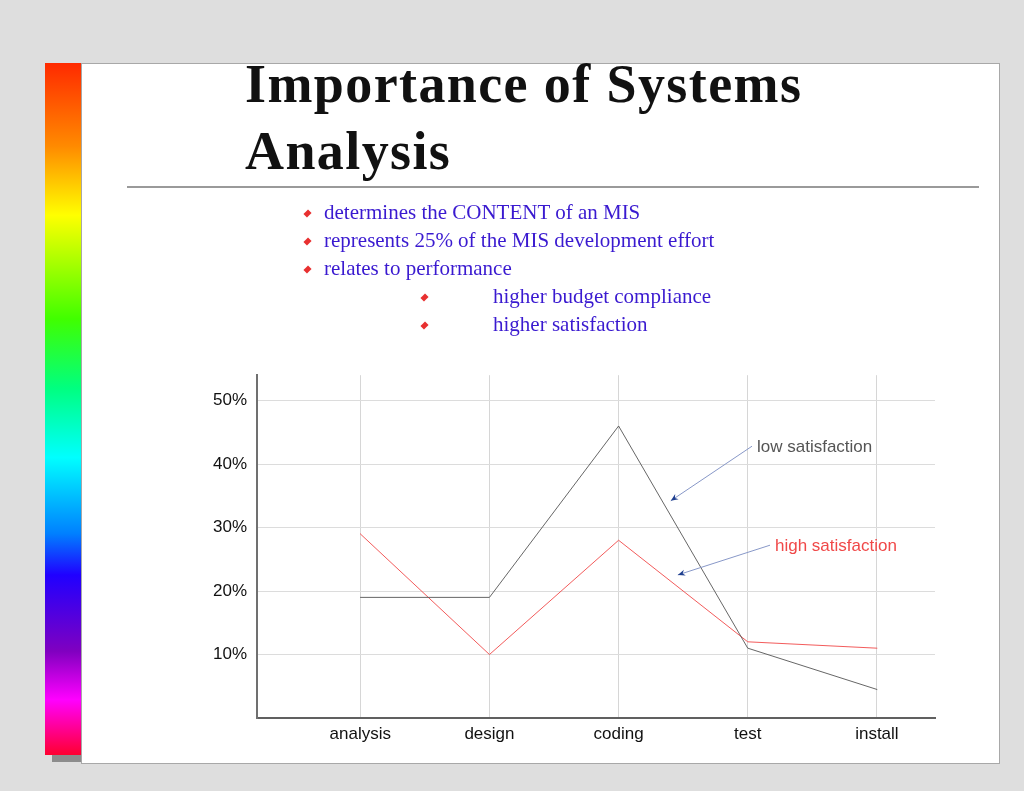 The image size is (1024, 791). What do you see at coordinates (229, 590) in the screenshot?
I see `y-tick-label: 20%` at bounding box center [229, 590].